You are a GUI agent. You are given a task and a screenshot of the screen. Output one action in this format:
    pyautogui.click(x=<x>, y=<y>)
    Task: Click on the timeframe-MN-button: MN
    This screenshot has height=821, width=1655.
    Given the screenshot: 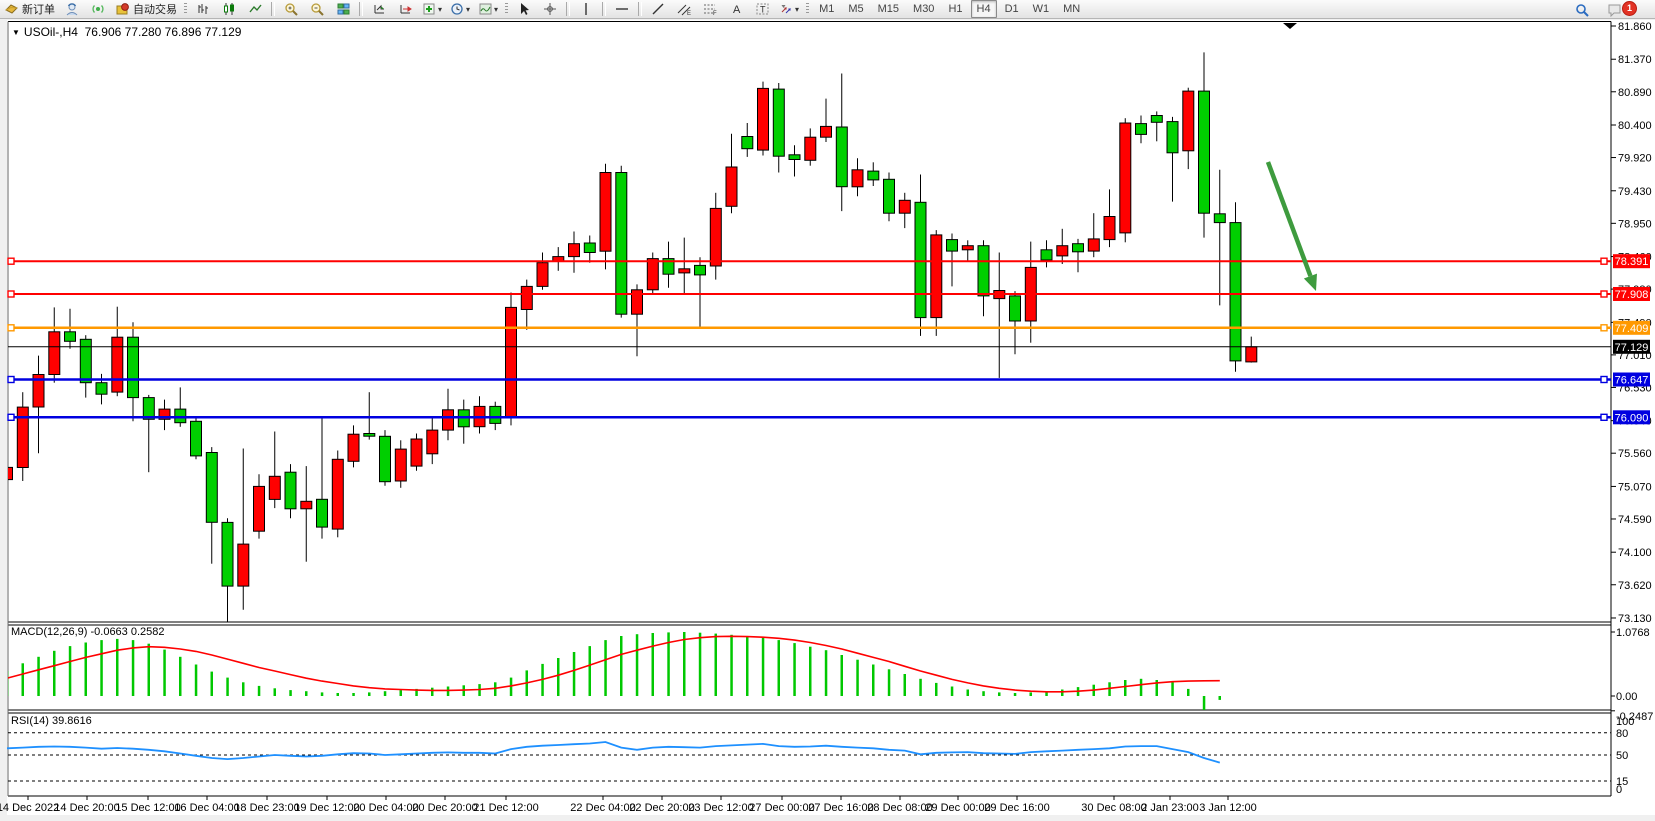 What is the action you would take?
    pyautogui.click(x=1072, y=9)
    